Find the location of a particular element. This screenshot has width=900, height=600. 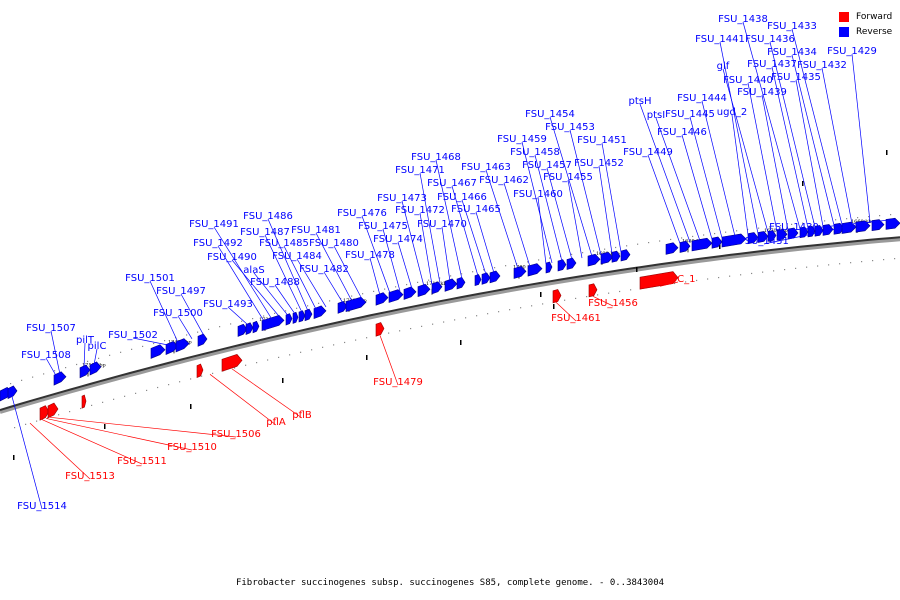

gene-label: FSU_1476 is located at coordinates (362, 213).